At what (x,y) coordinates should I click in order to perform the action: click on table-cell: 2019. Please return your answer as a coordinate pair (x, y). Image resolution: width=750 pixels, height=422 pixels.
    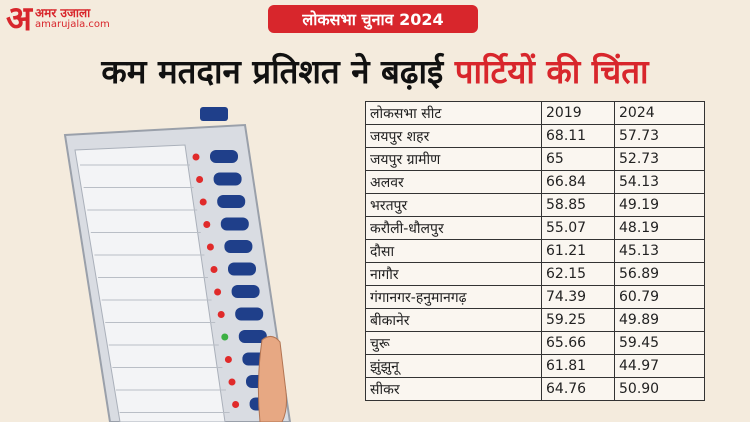
    Looking at the image, I should click on (578, 113).